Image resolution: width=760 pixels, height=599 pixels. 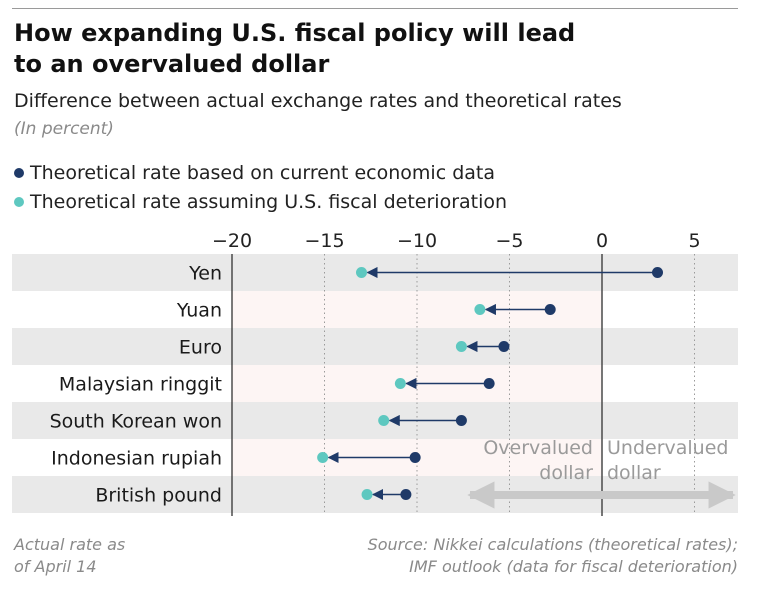 What do you see at coordinates (538, 448) in the screenshot?
I see `overvalued-label-line1: Overvalued` at bounding box center [538, 448].